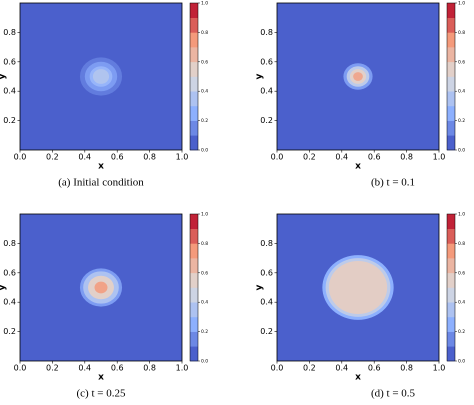  What do you see at coordinates (101, 183) in the screenshot?
I see `caption: (a) Initial condition` at bounding box center [101, 183].